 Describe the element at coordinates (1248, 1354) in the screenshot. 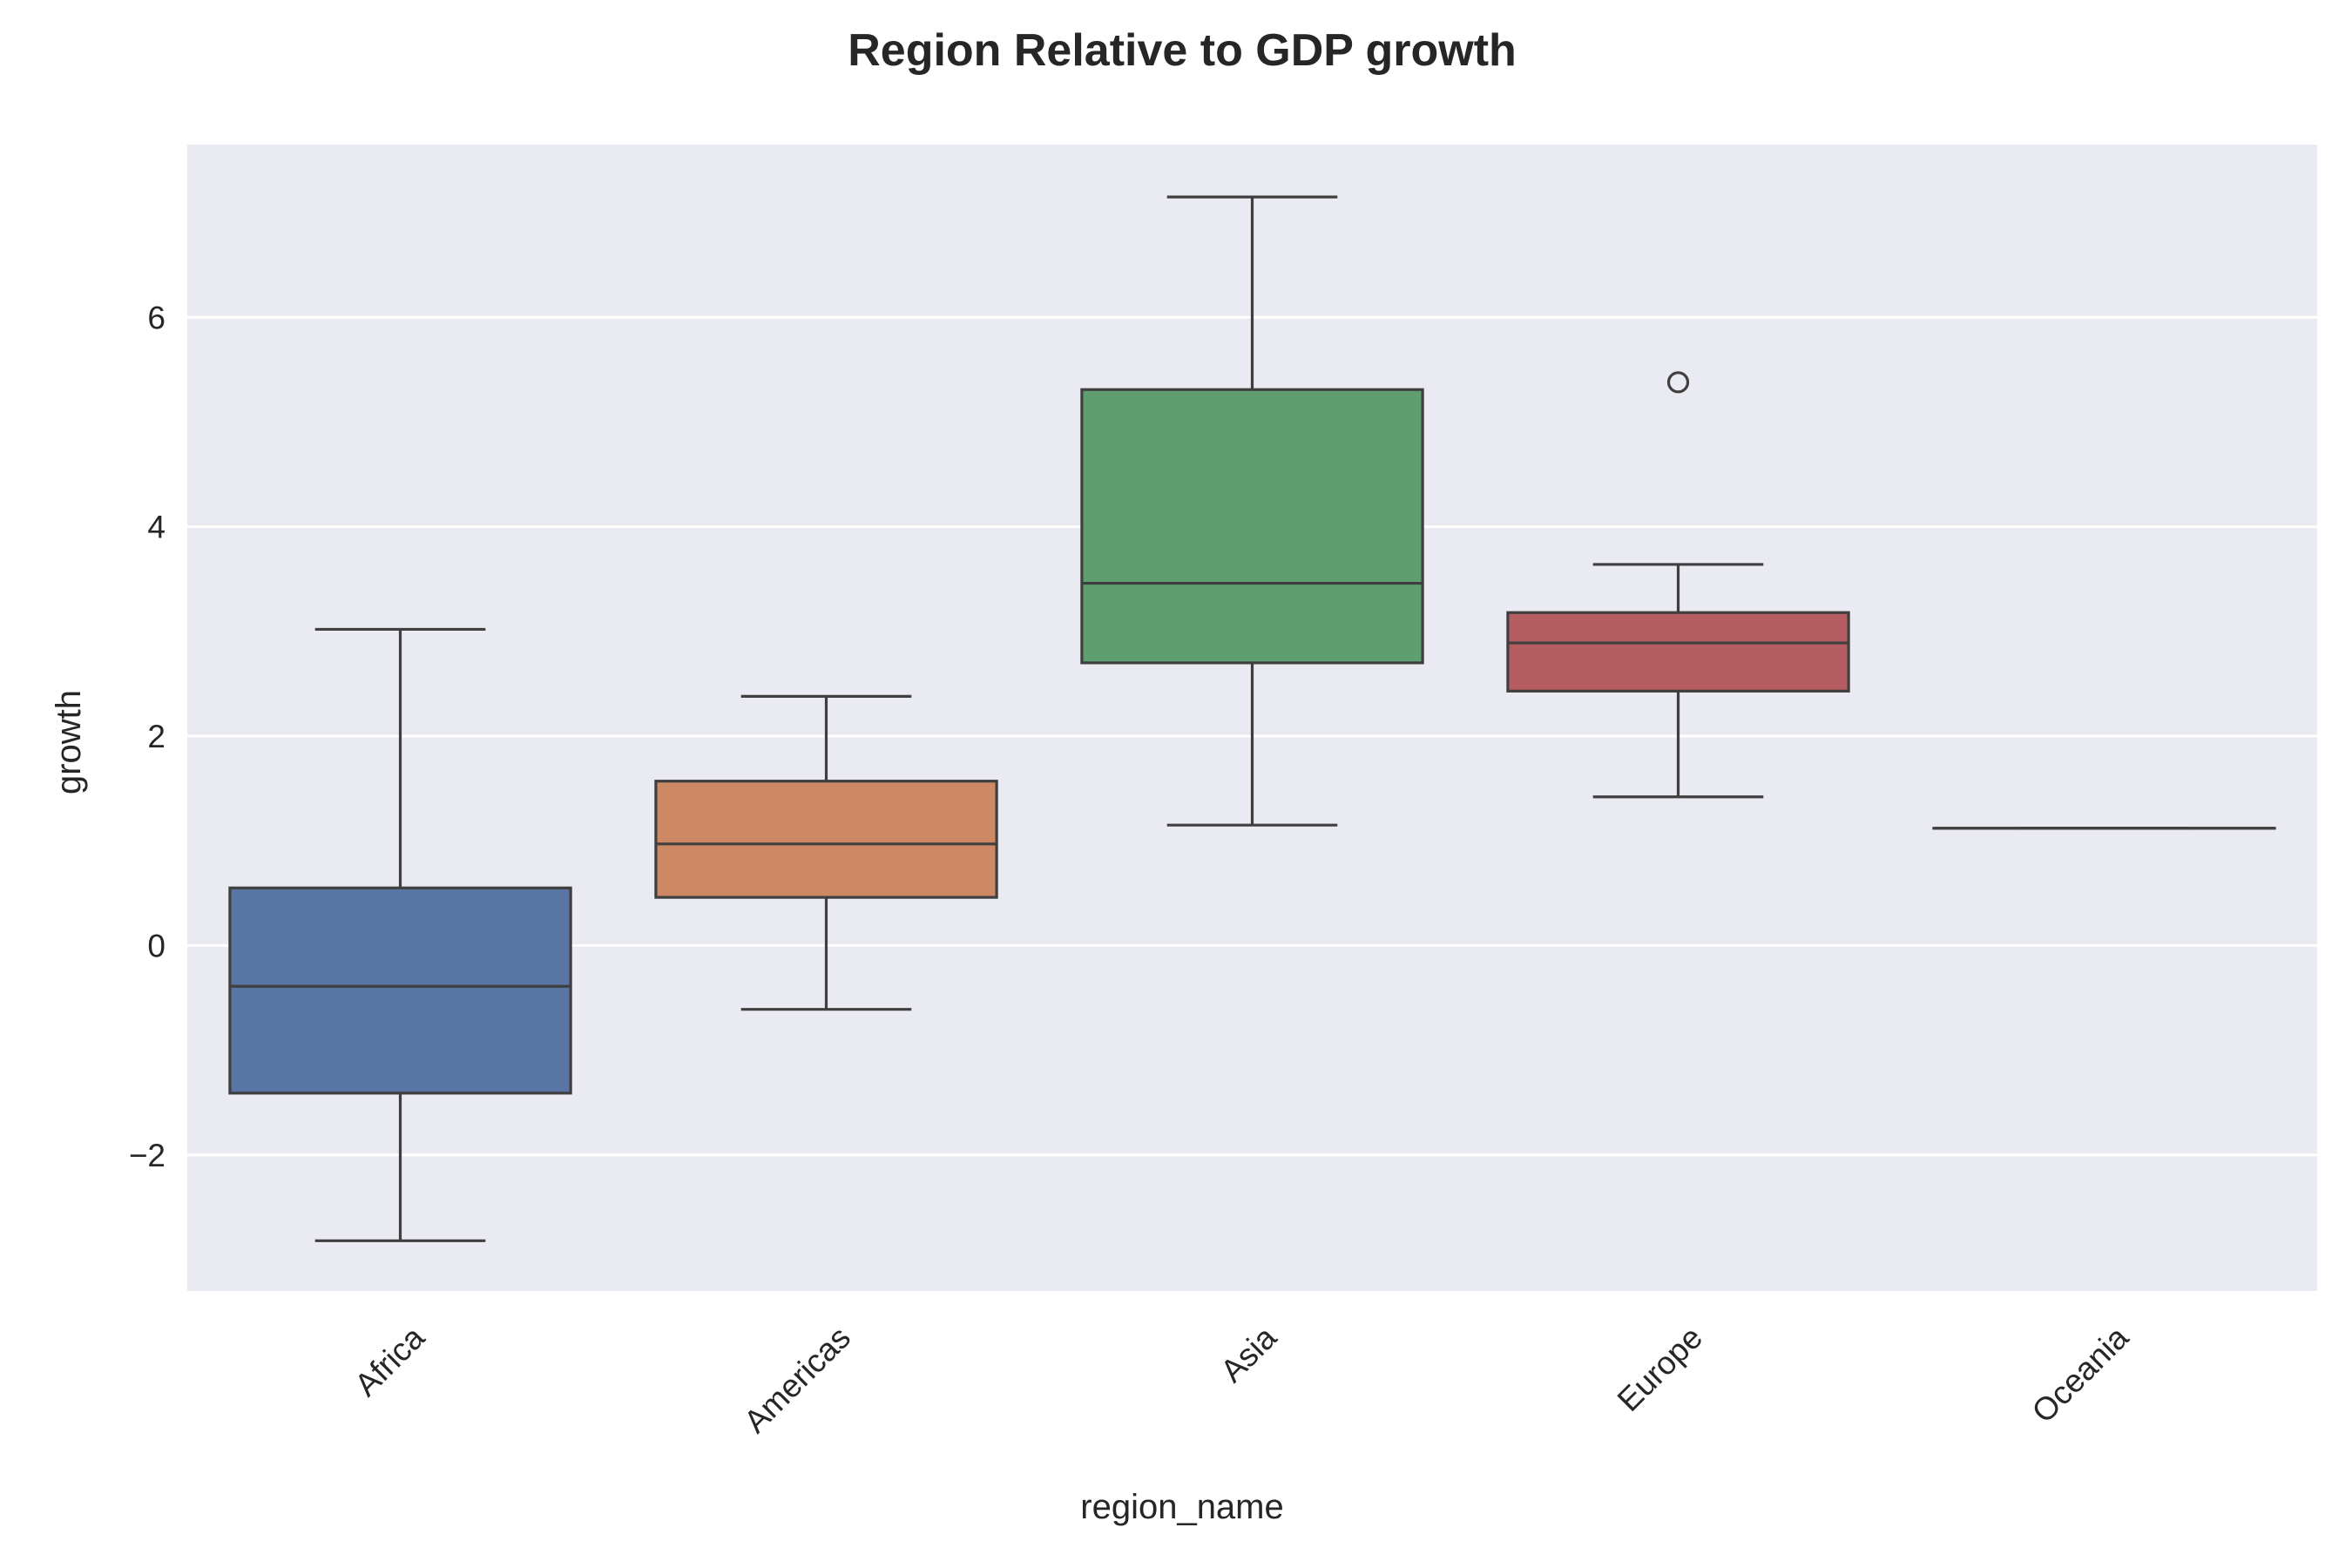

I see `x-tick-label: Asia` at that location.